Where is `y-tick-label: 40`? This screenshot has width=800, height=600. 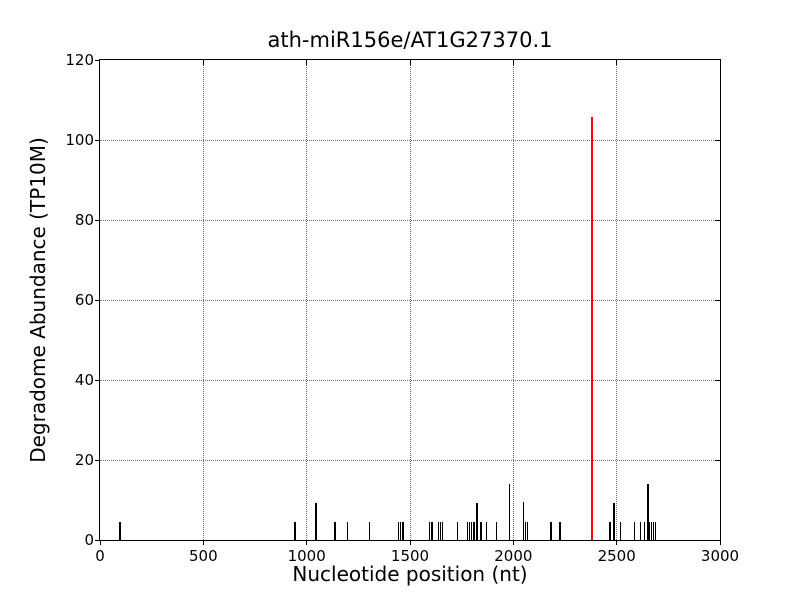 y-tick-label: 40 is located at coordinates (84, 380).